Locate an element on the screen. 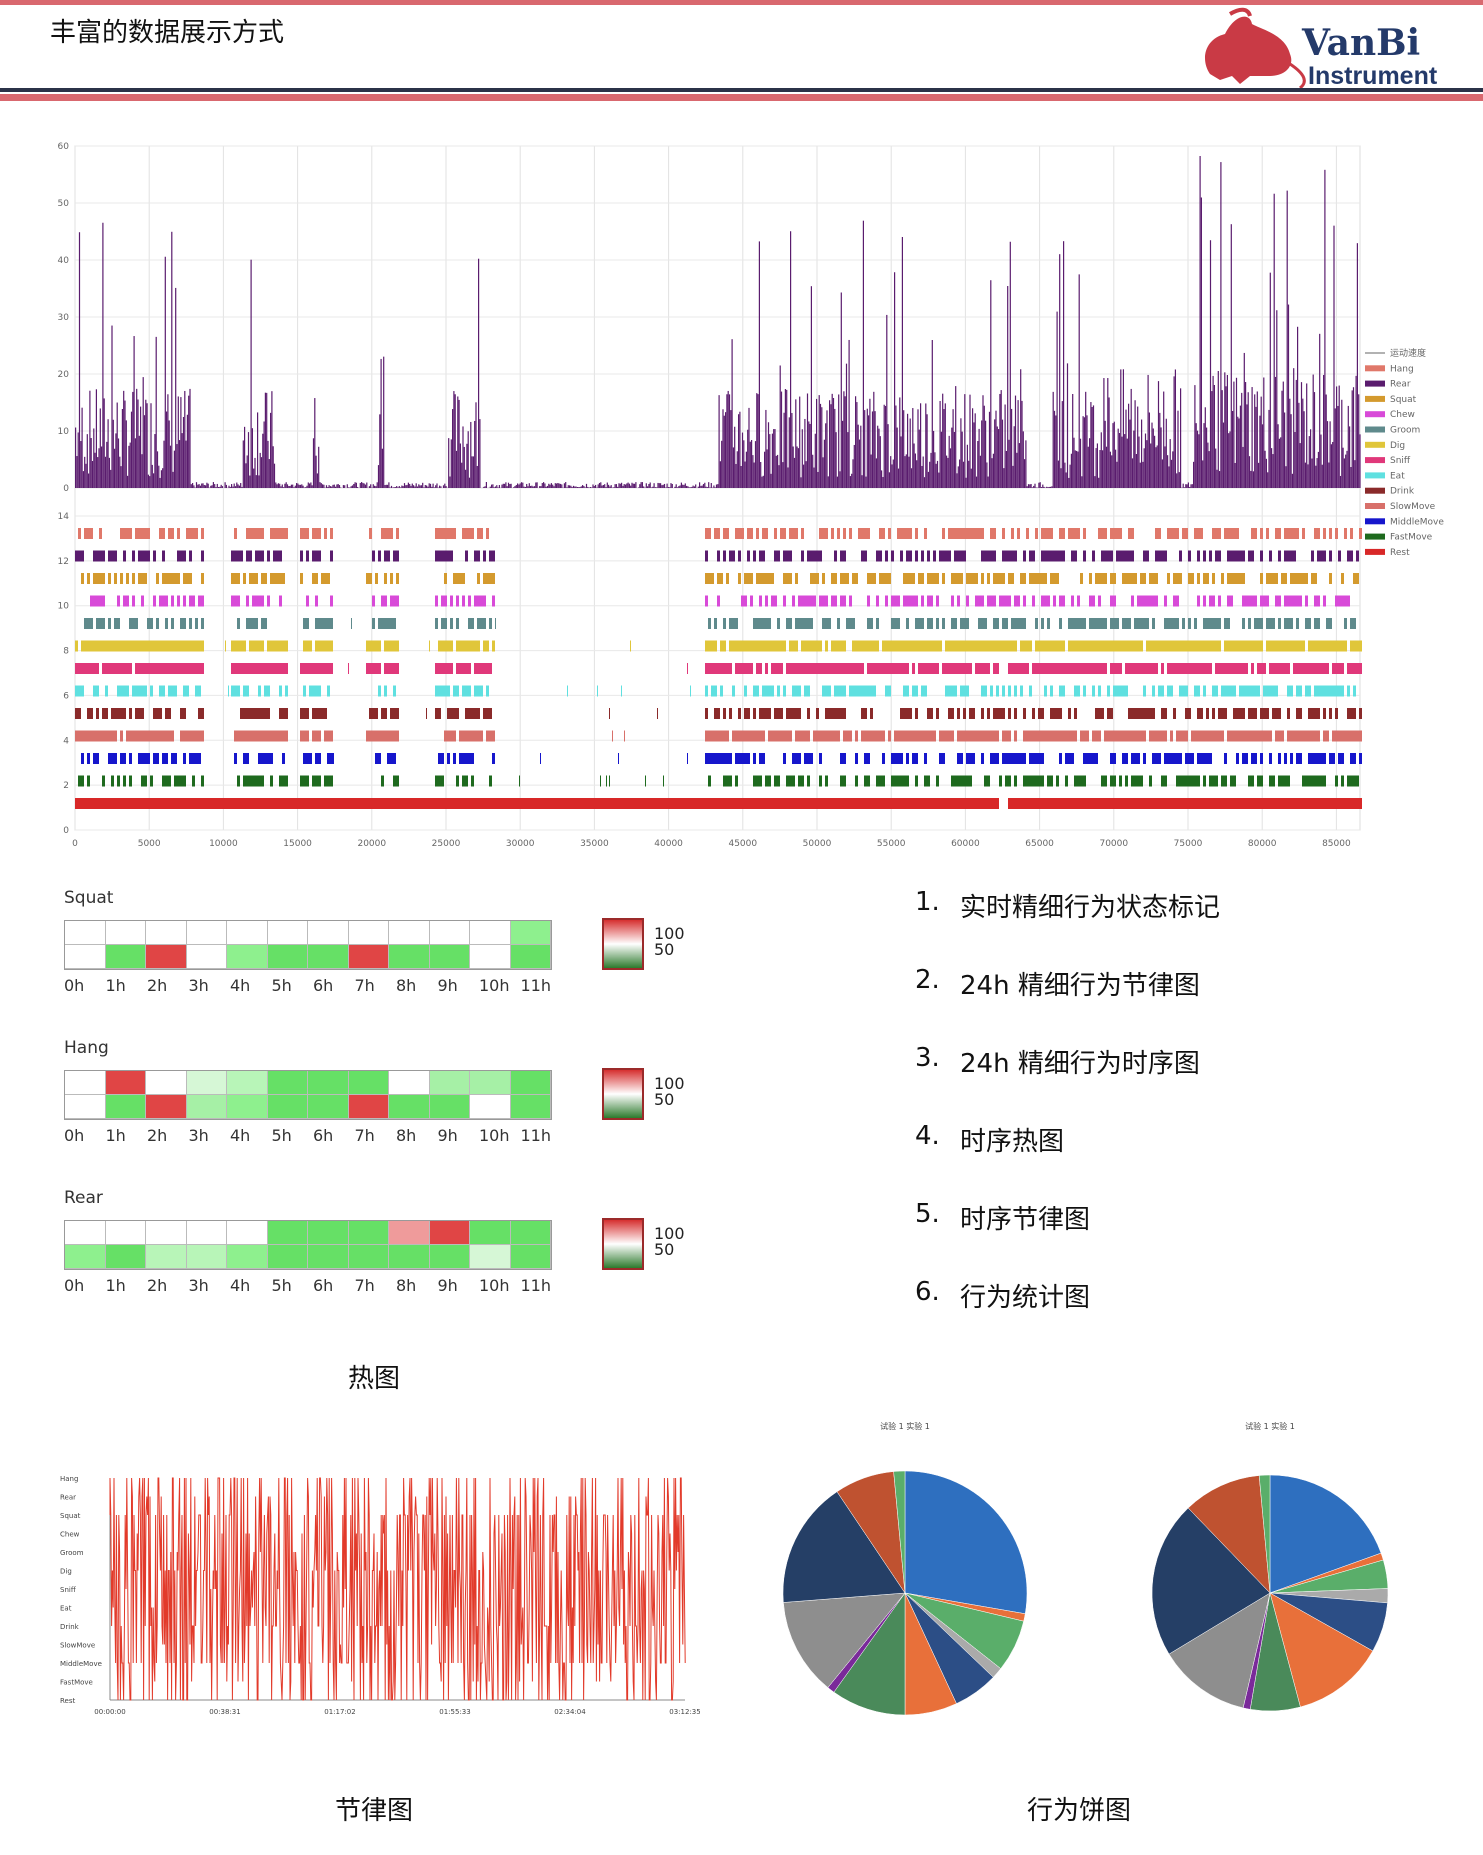 This screenshot has width=1483, height=1855. feature-text: 时序节律图 is located at coordinates (1025, 1220).